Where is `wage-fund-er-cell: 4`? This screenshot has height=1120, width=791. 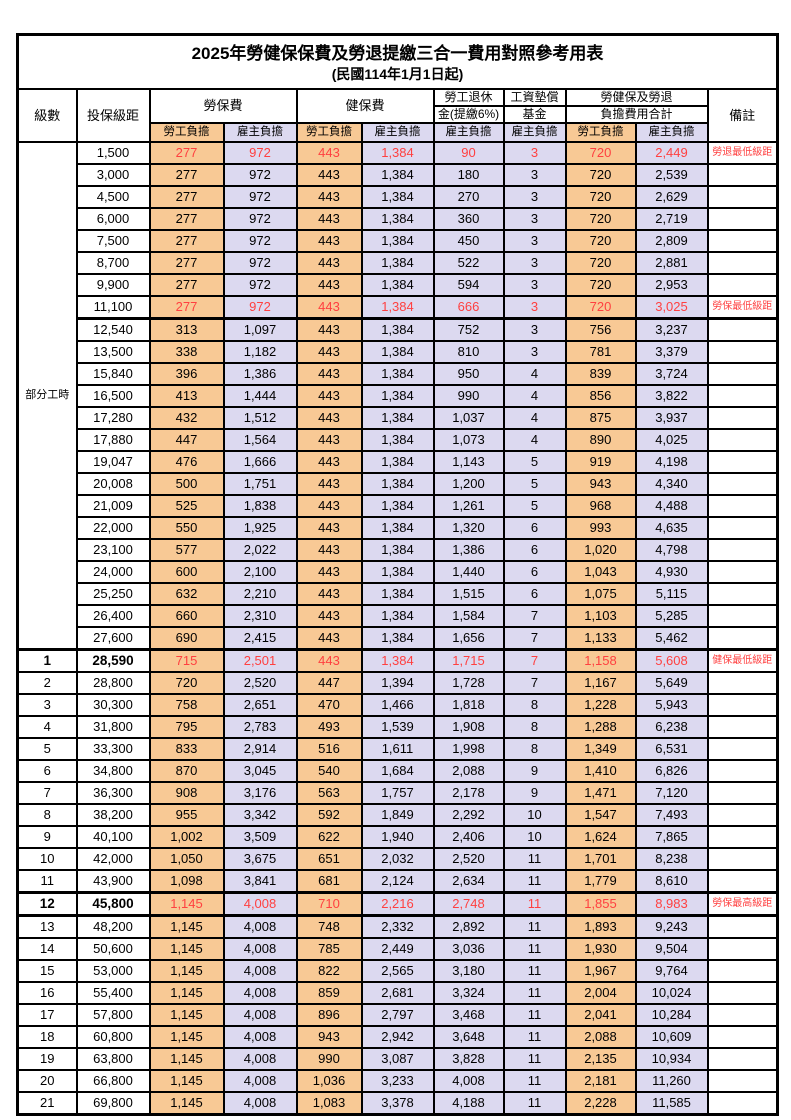
wage-fund-er-cell: 4 is located at coordinates (534, 418).